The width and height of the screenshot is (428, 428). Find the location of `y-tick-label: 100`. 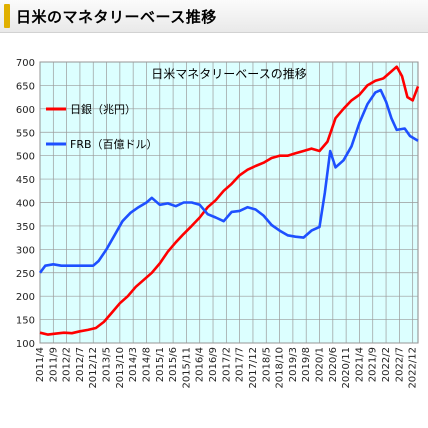

y-tick-label: 100 is located at coordinates (25, 344).